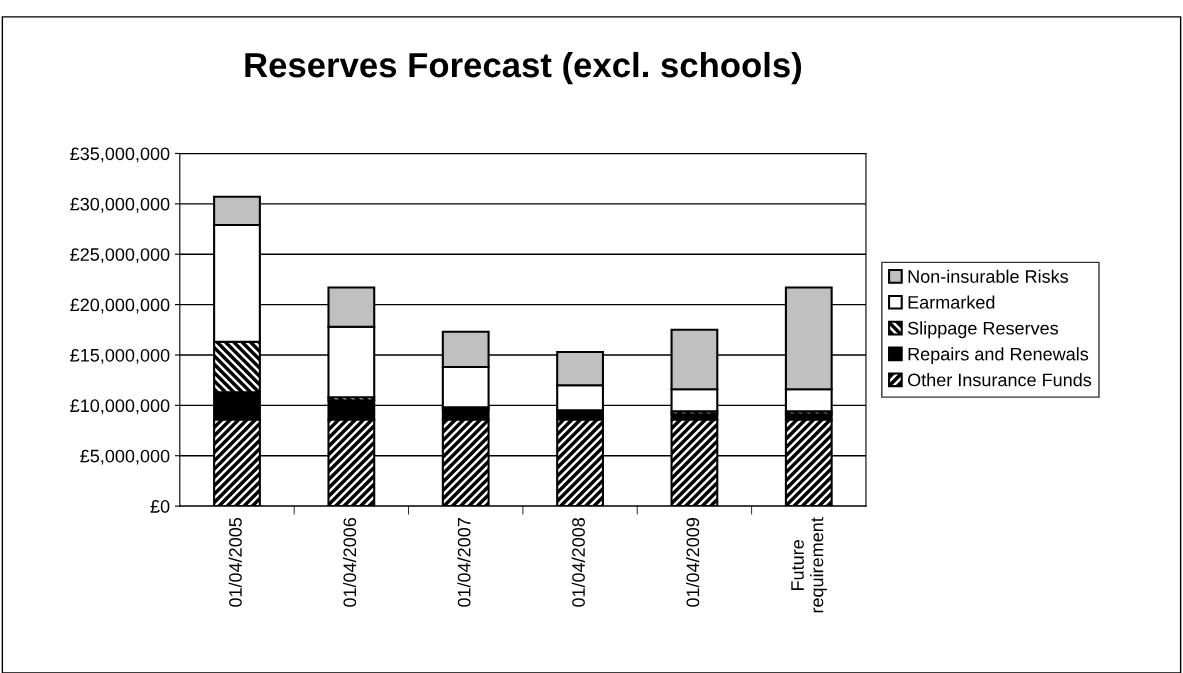  I want to click on y-tick-label: £5,000,000, so click(125, 457).